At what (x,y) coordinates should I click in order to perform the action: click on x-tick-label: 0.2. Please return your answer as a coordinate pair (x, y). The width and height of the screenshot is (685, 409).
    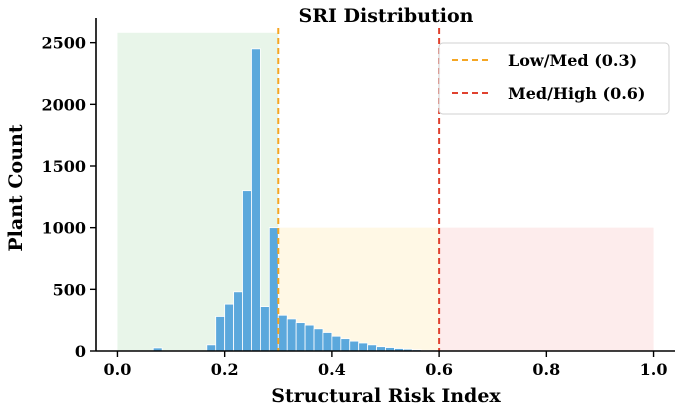
    Looking at the image, I should click on (225, 369).